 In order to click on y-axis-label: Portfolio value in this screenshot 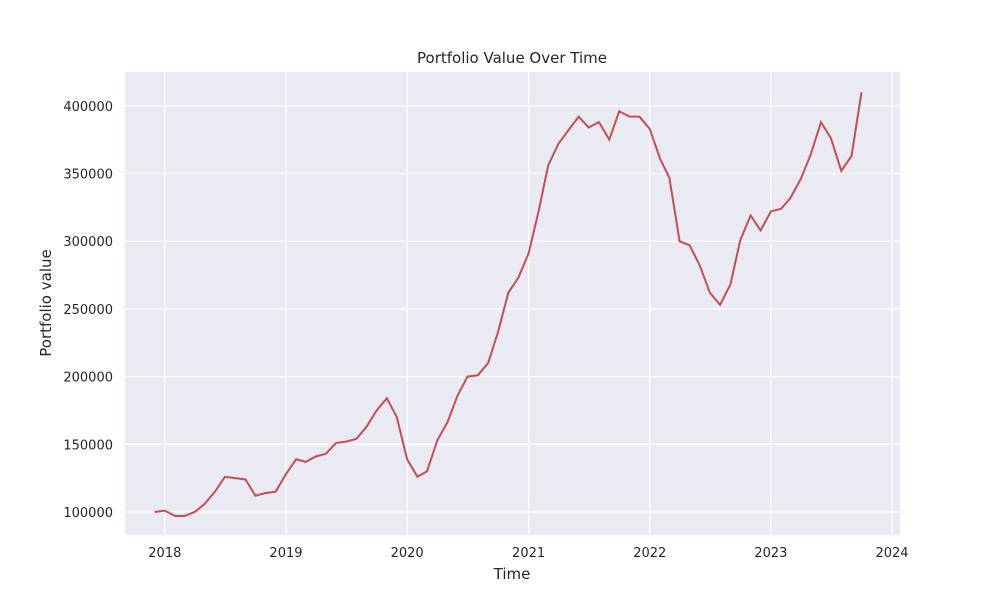, I will do `click(46, 302)`.